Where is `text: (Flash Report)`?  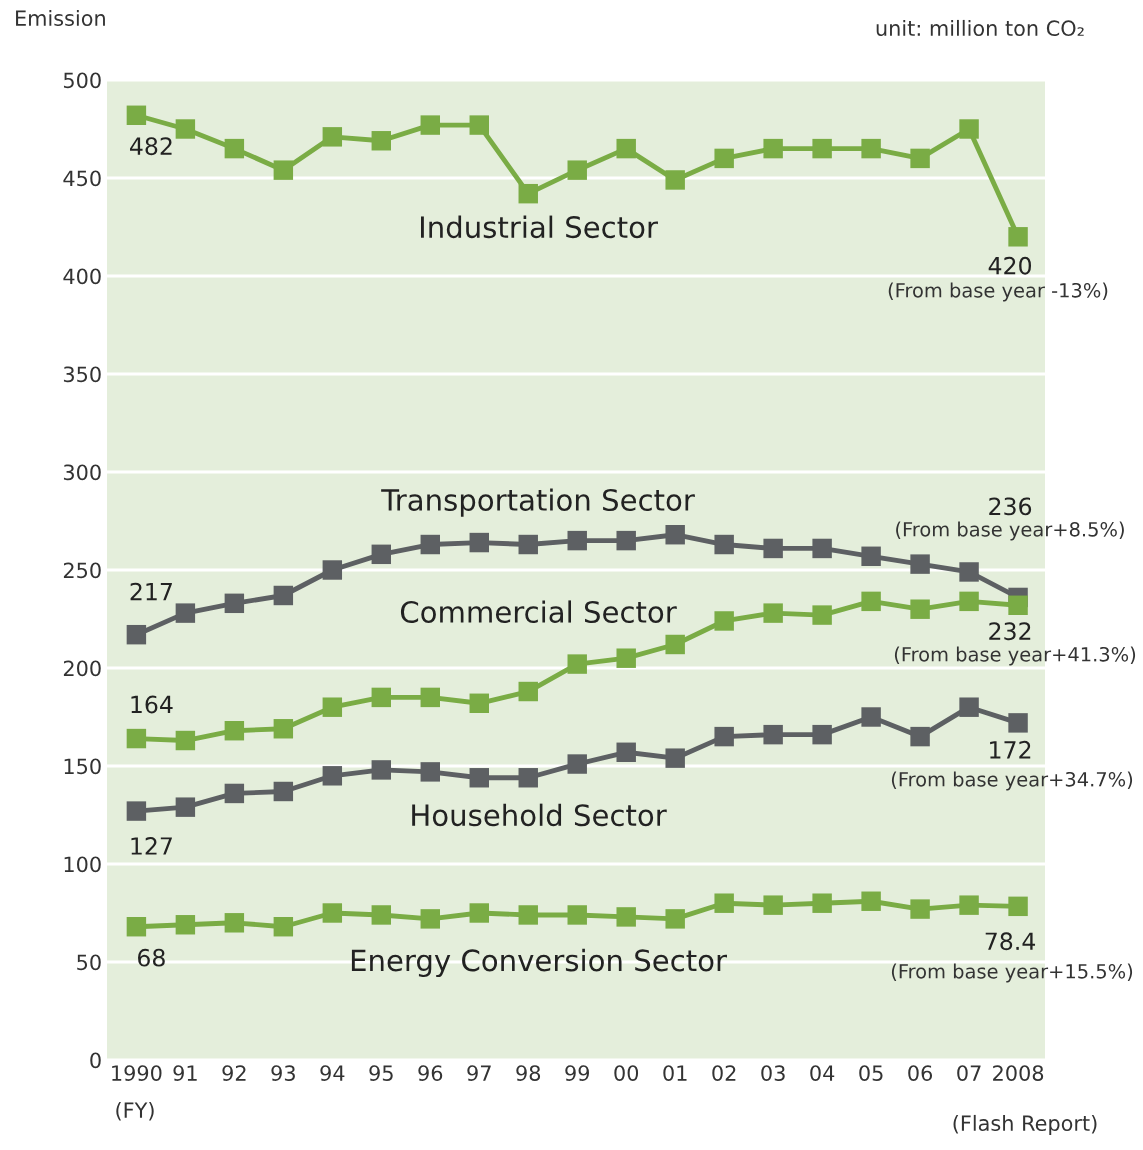
text: (Flash Report) is located at coordinates (1025, 1125).